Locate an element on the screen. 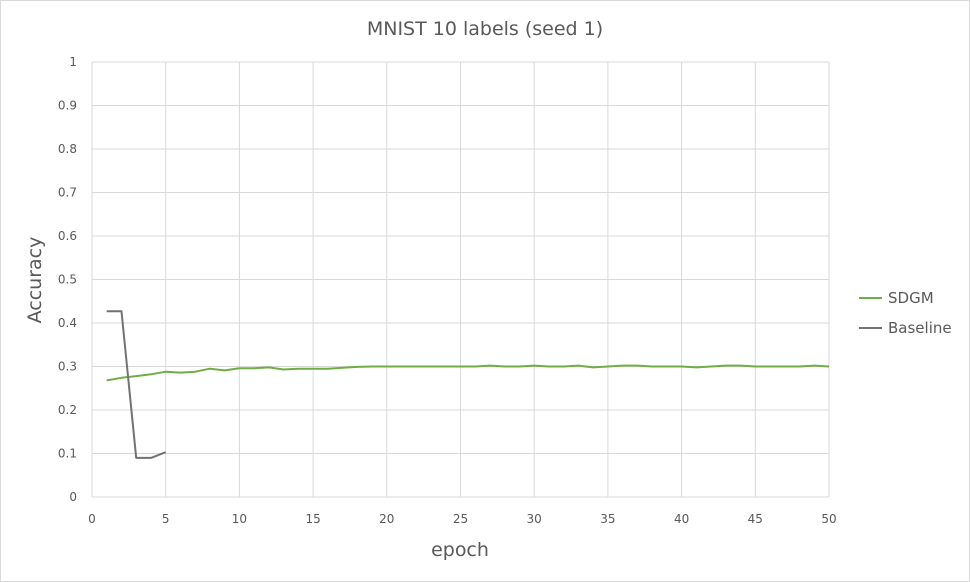 This screenshot has height=582, width=970. legend-label-sdgm: SDGM is located at coordinates (911, 298).